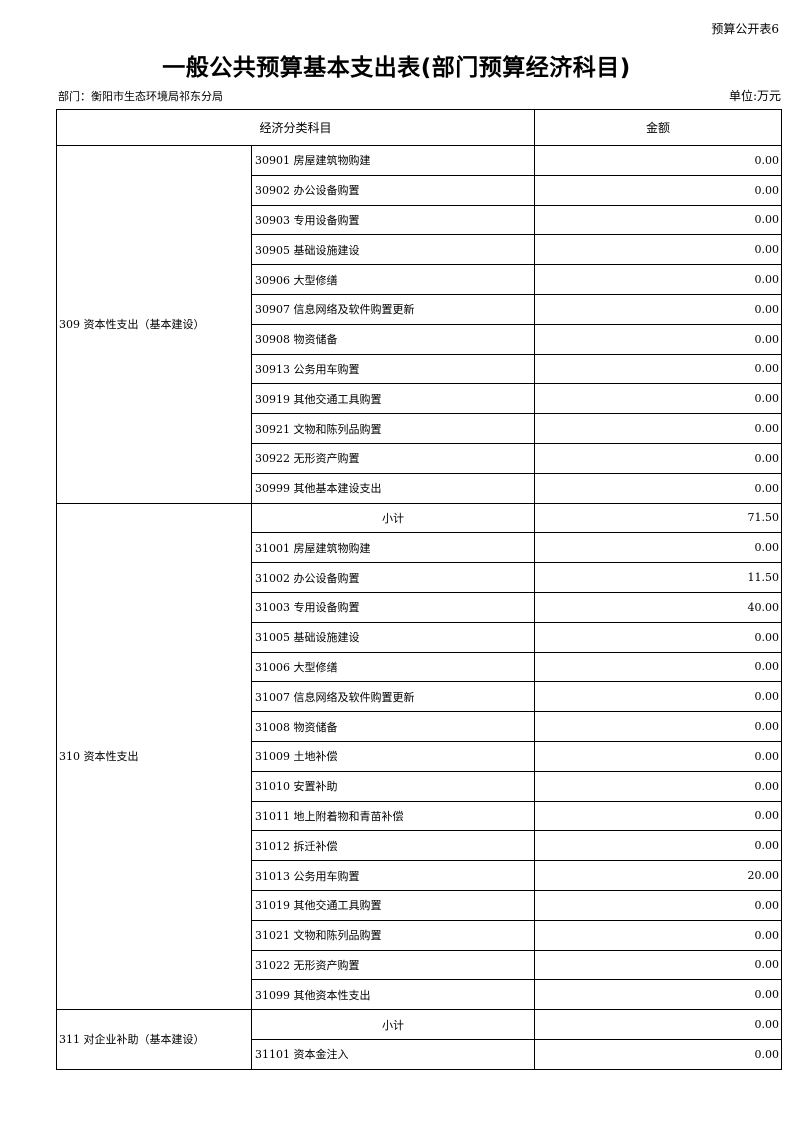  I want to click on item-name: 31008 物资储备, so click(393, 726).